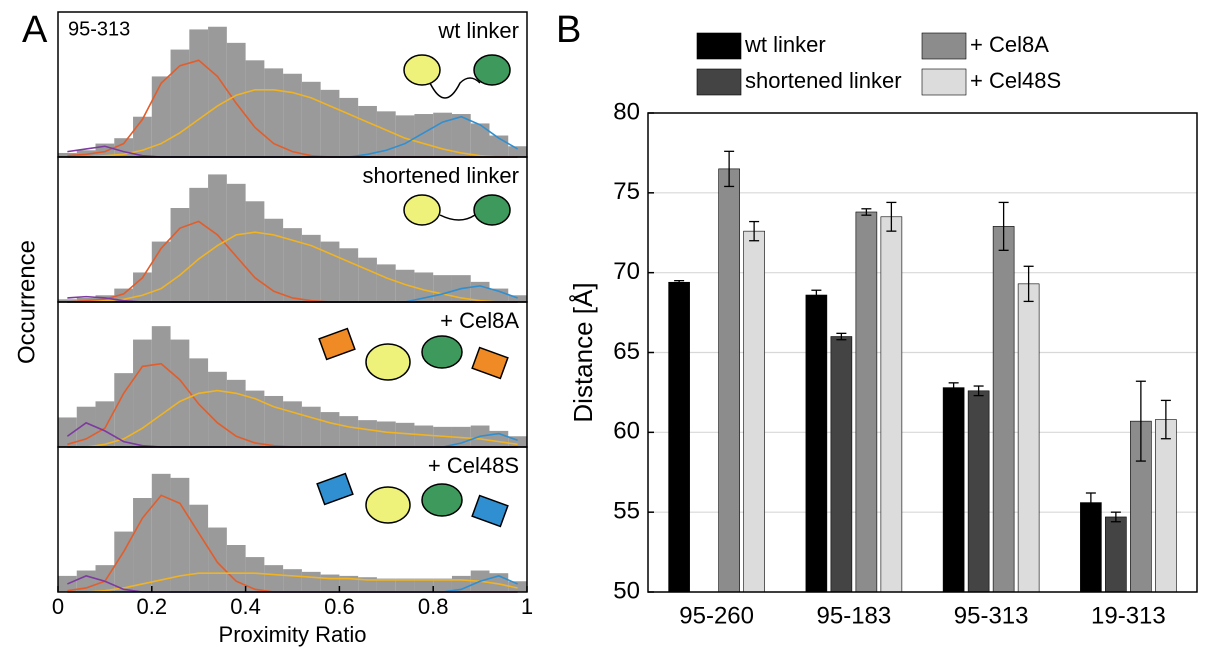 The height and width of the screenshot is (655, 1214). I want to click on legend-label: shortened linker, so click(823, 80).